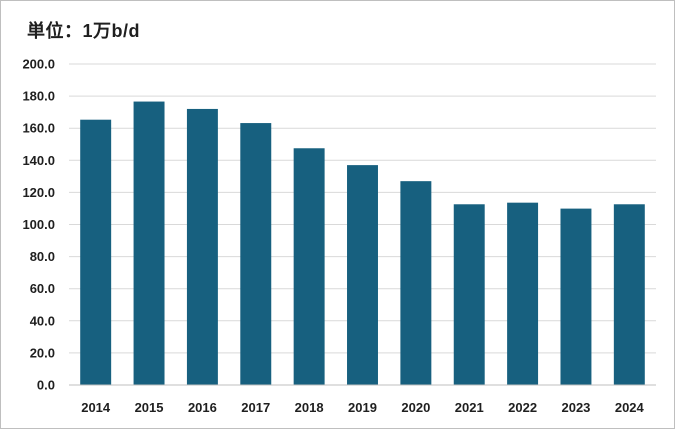 The image size is (675, 430). What do you see at coordinates (38, 64) in the screenshot?
I see `y-tick-label: 200.0` at bounding box center [38, 64].